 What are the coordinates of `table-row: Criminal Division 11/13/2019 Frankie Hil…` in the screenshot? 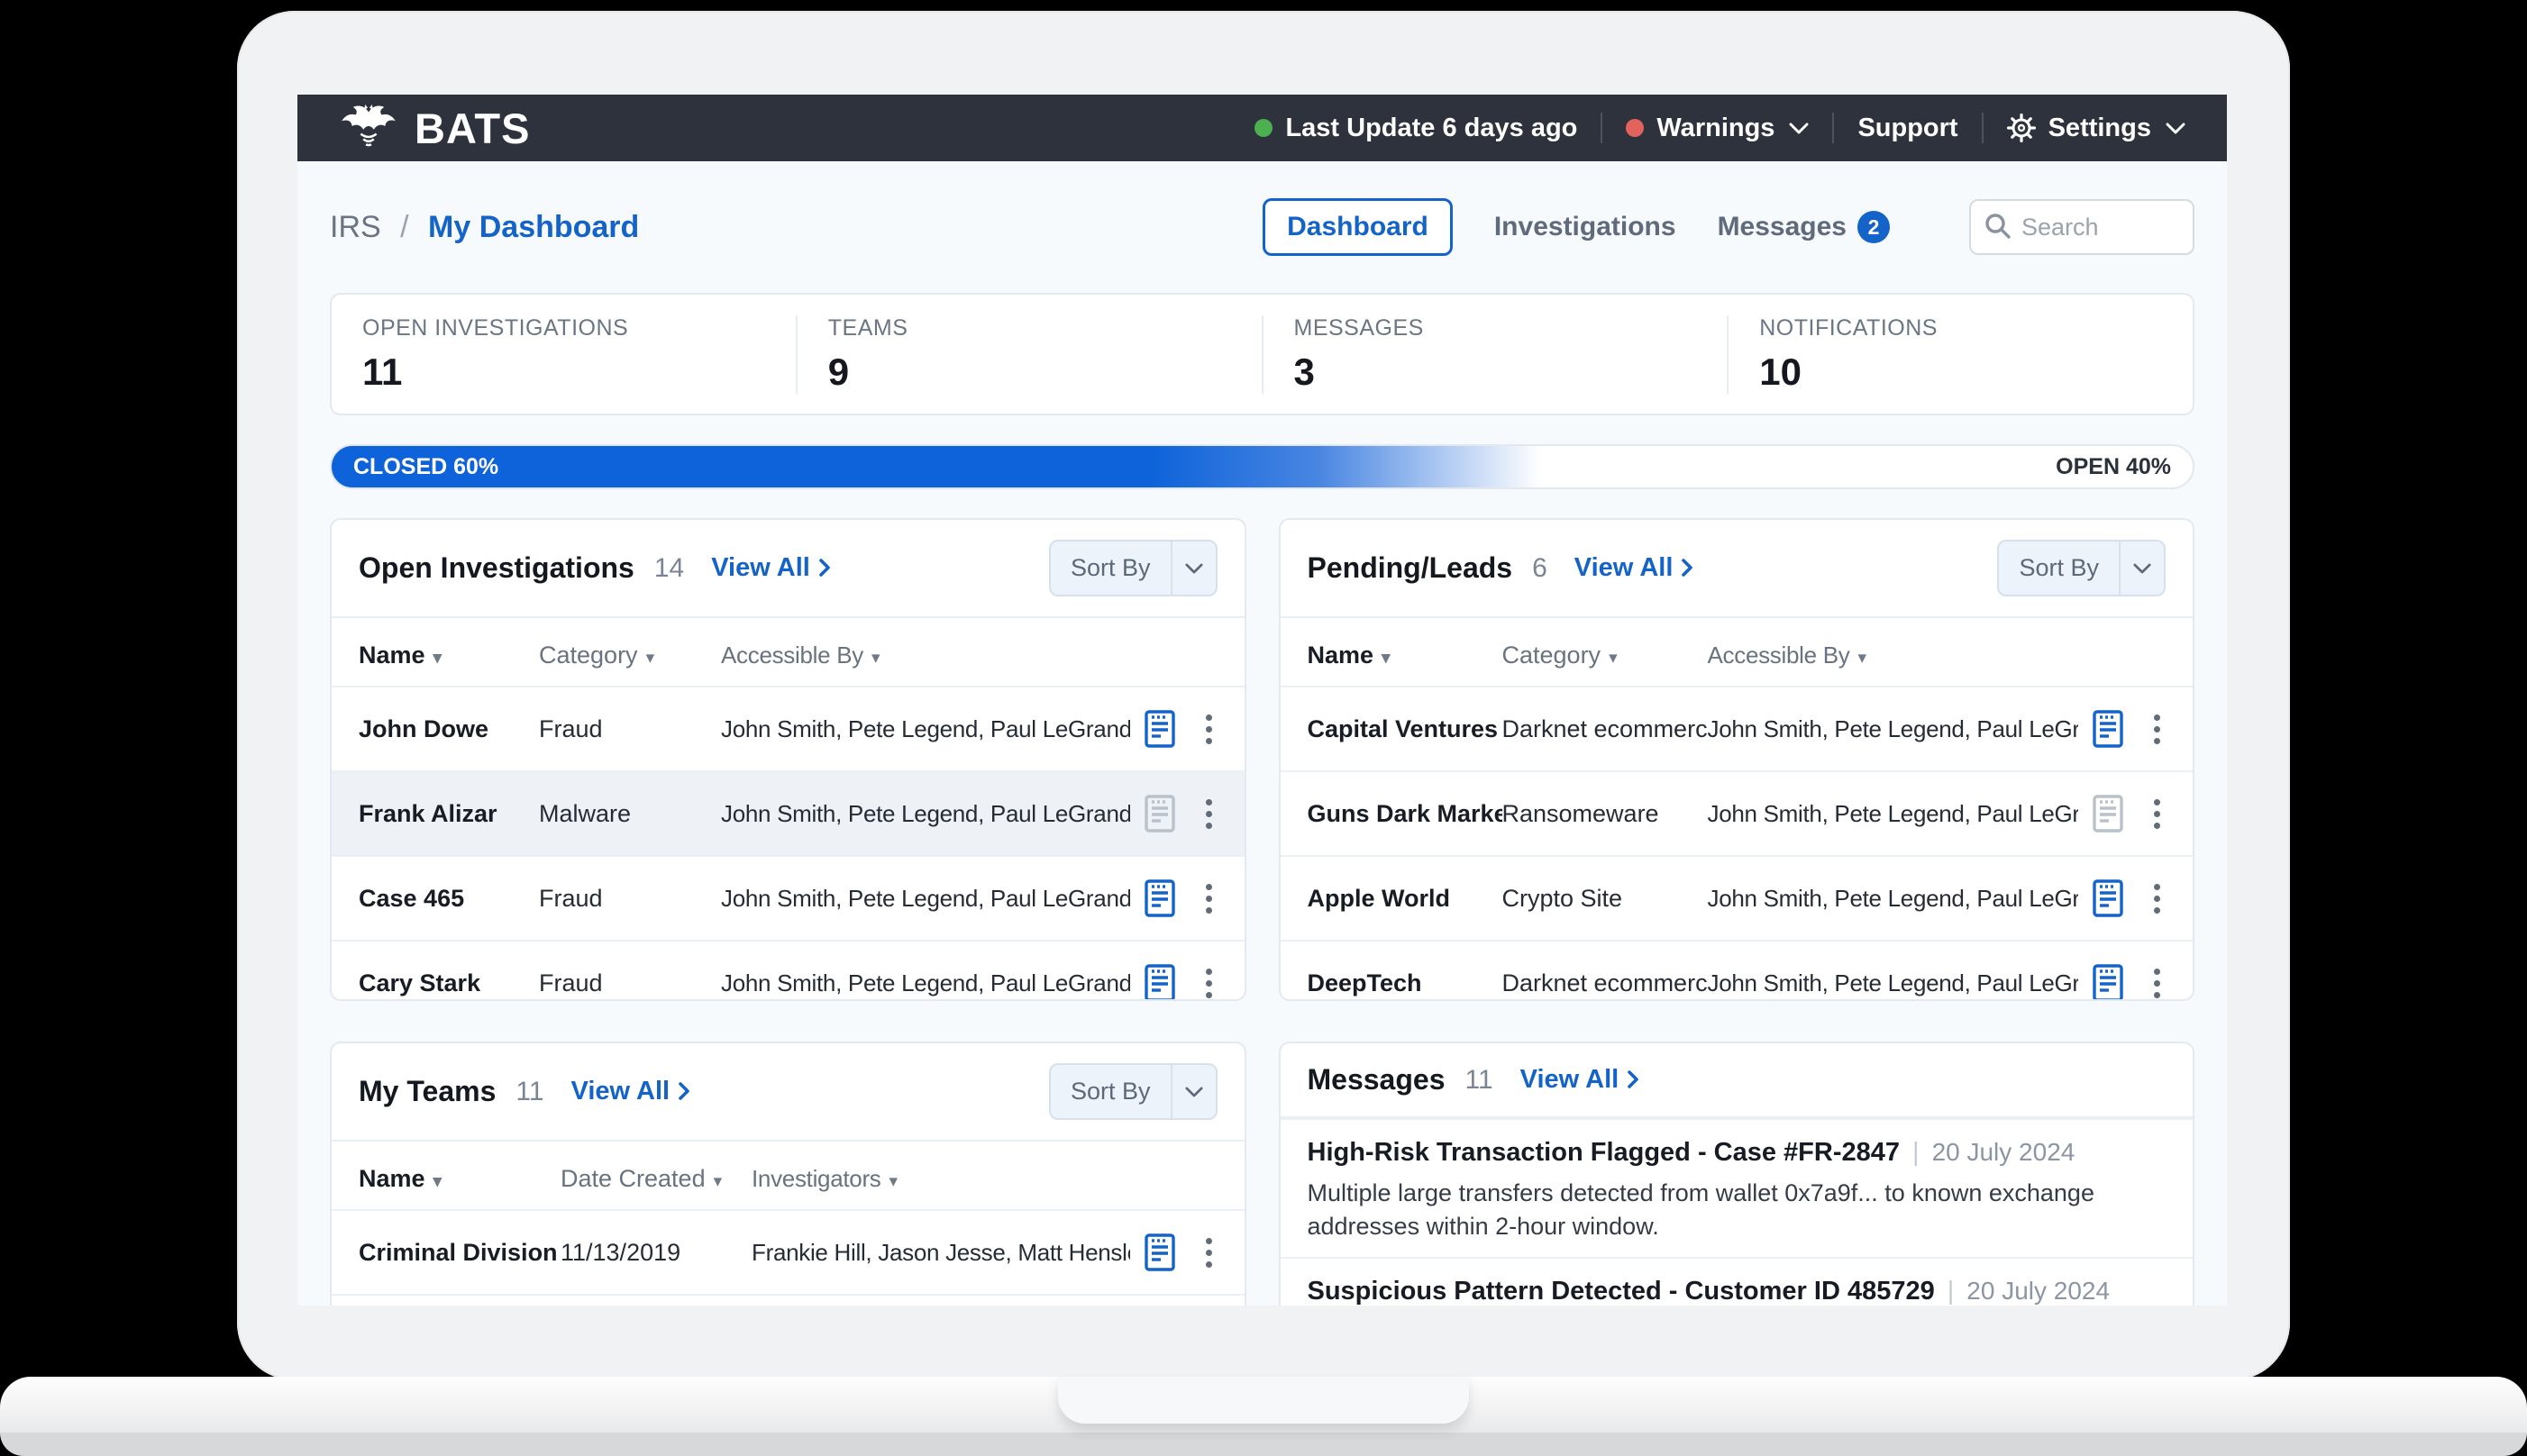 It's located at (789, 1251).